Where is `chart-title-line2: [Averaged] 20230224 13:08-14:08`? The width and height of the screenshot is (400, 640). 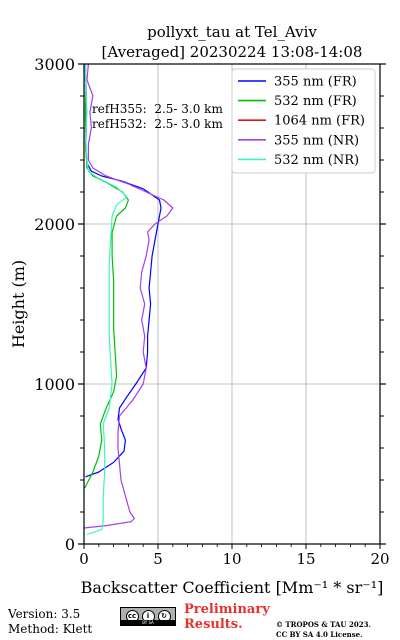
chart-title-line2: [Averaged] 20230224 13:08-14:08 is located at coordinates (232, 52).